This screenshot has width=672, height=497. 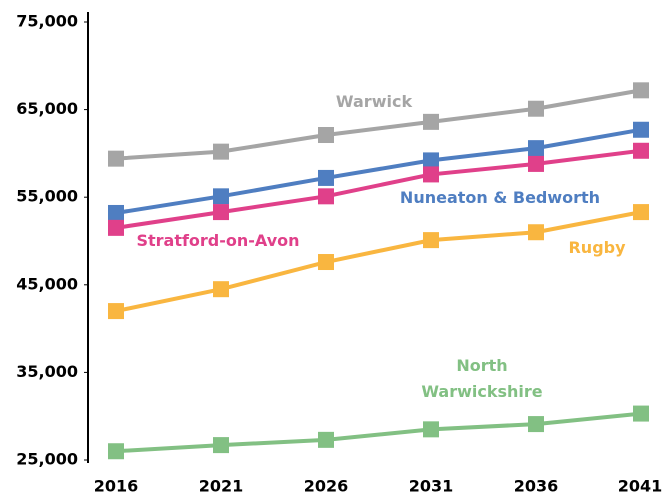 I want to click on x-tick-label: 2031, so click(x=431, y=486).